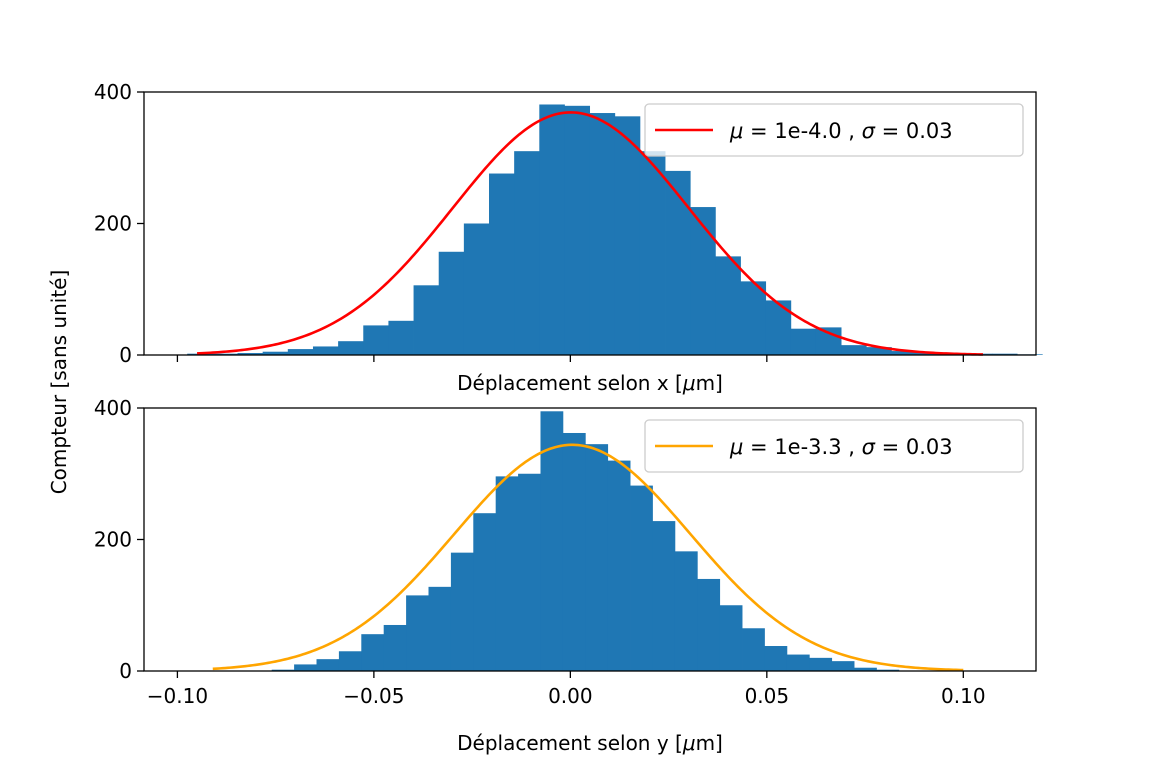 Image resolution: width=1152 pixels, height=768 pixels. I want to click on top-y-tick-label: 400, so click(113, 92).